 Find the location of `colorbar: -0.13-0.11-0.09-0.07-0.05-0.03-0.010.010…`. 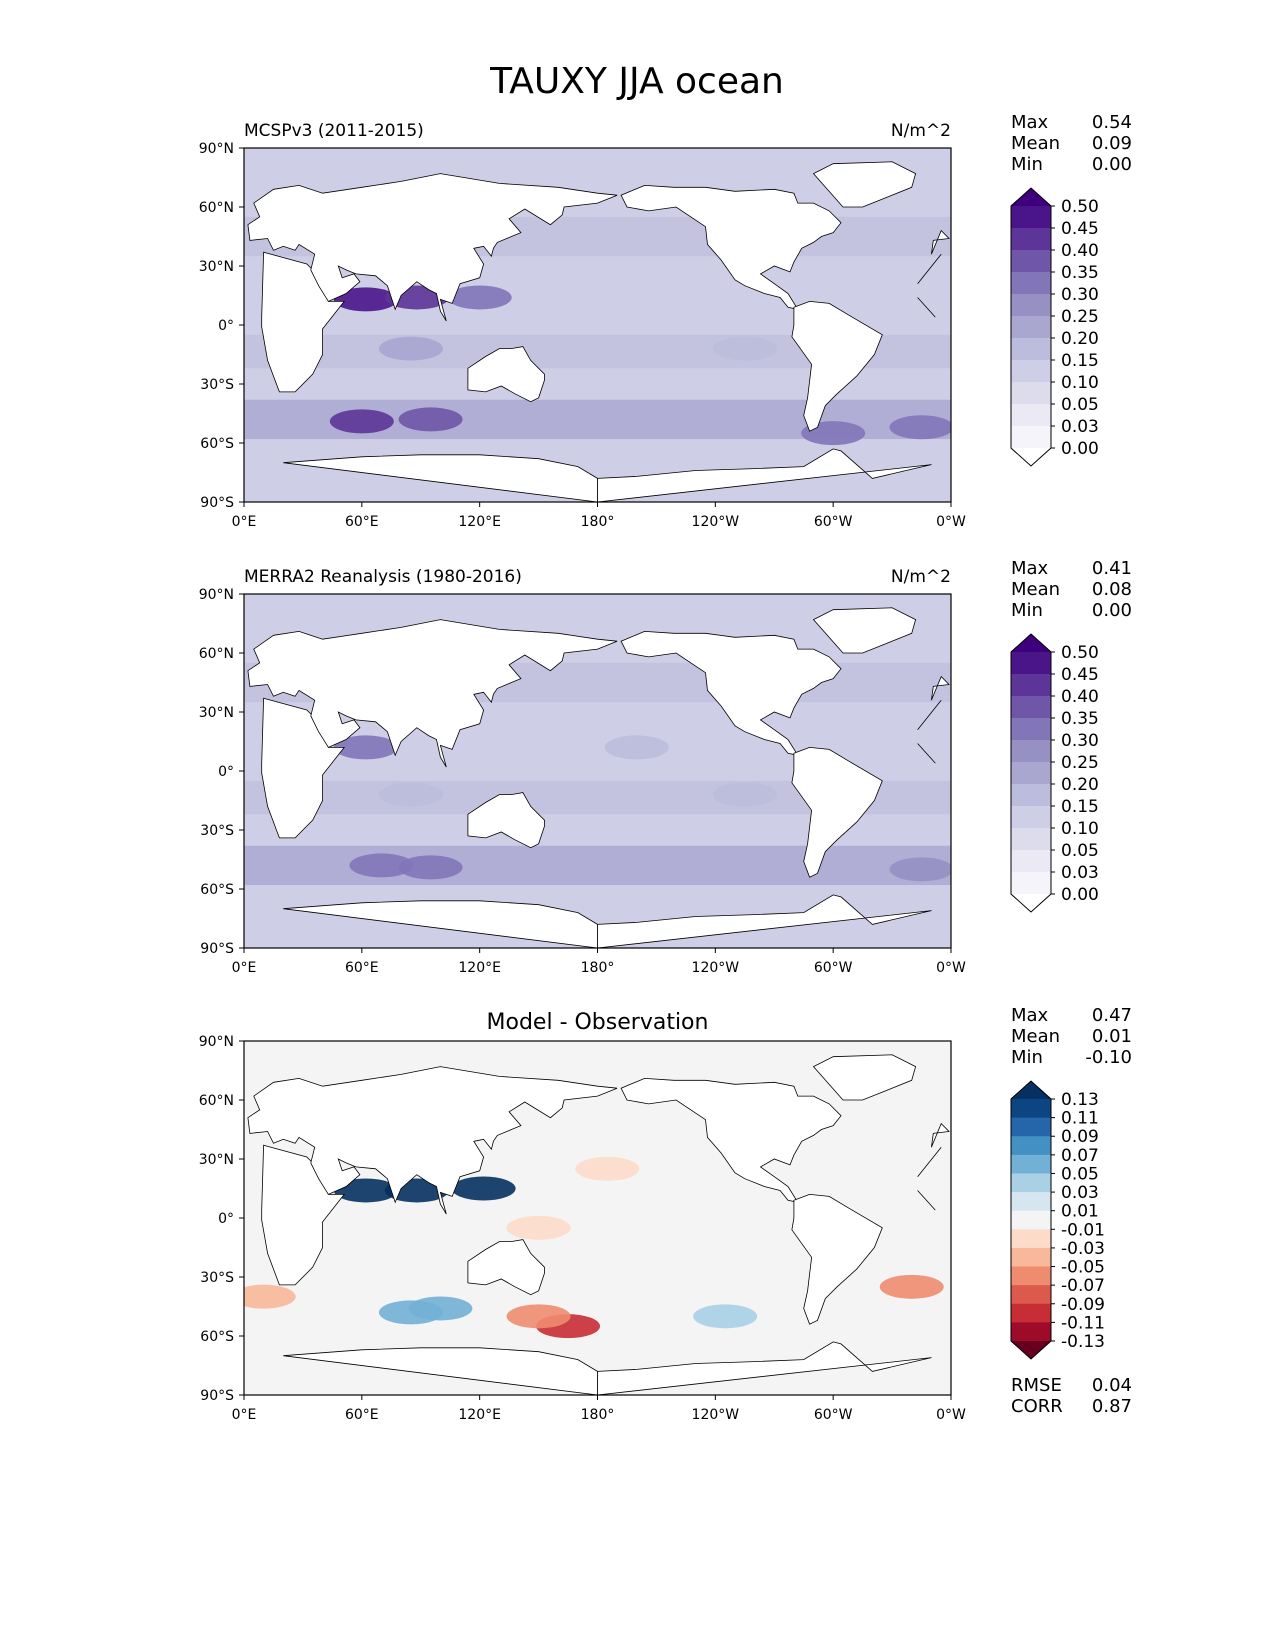

colorbar: -0.13-0.11-0.09-0.07-0.05-0.03-0.010.010… is located at coordinates (1057, 1220).